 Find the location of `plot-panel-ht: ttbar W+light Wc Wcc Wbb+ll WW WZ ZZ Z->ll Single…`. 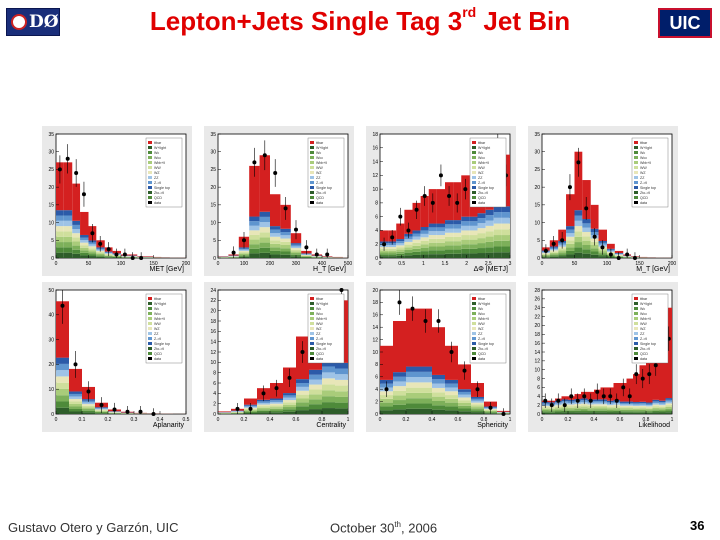

plot-panel-ht: ttbar W+light Wc Wcc Wbb+ll WW WZ ZZ Z->ll Single… is located at coordinates (279, 201).